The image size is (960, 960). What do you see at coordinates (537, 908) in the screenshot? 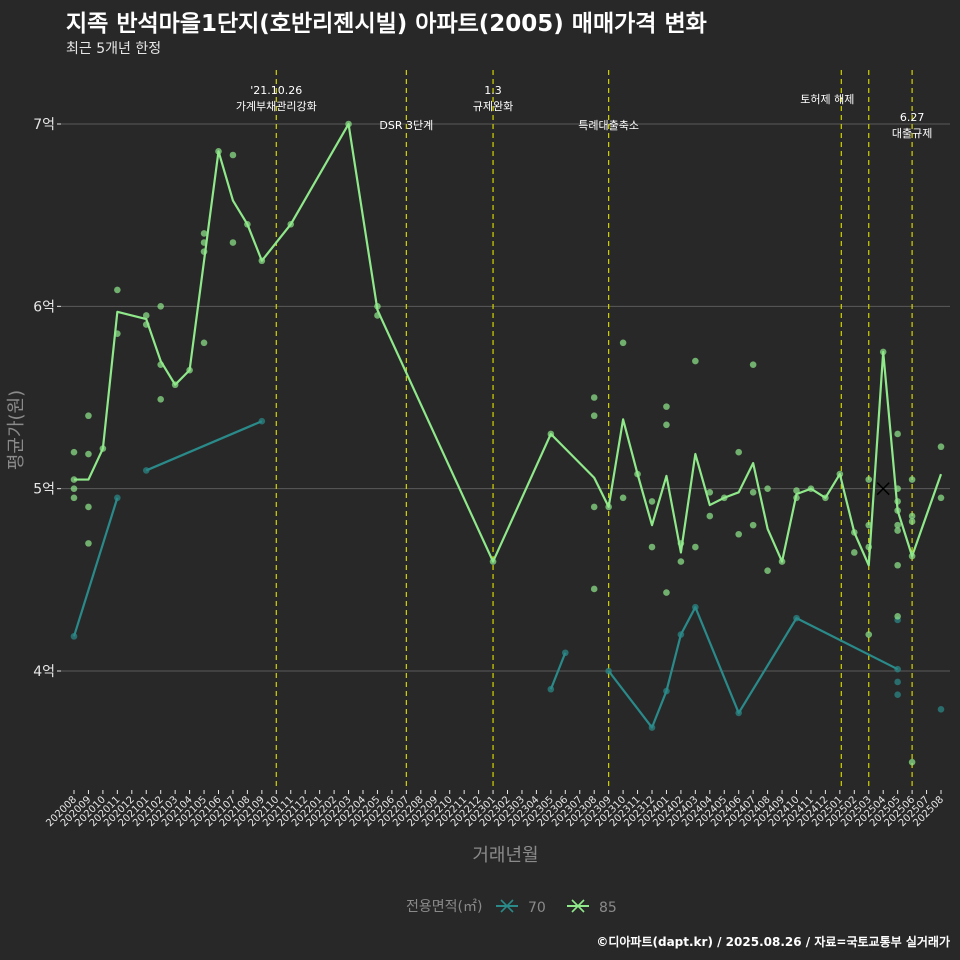
I see `legend-label-70: 70` at bounding box center [537, 908].